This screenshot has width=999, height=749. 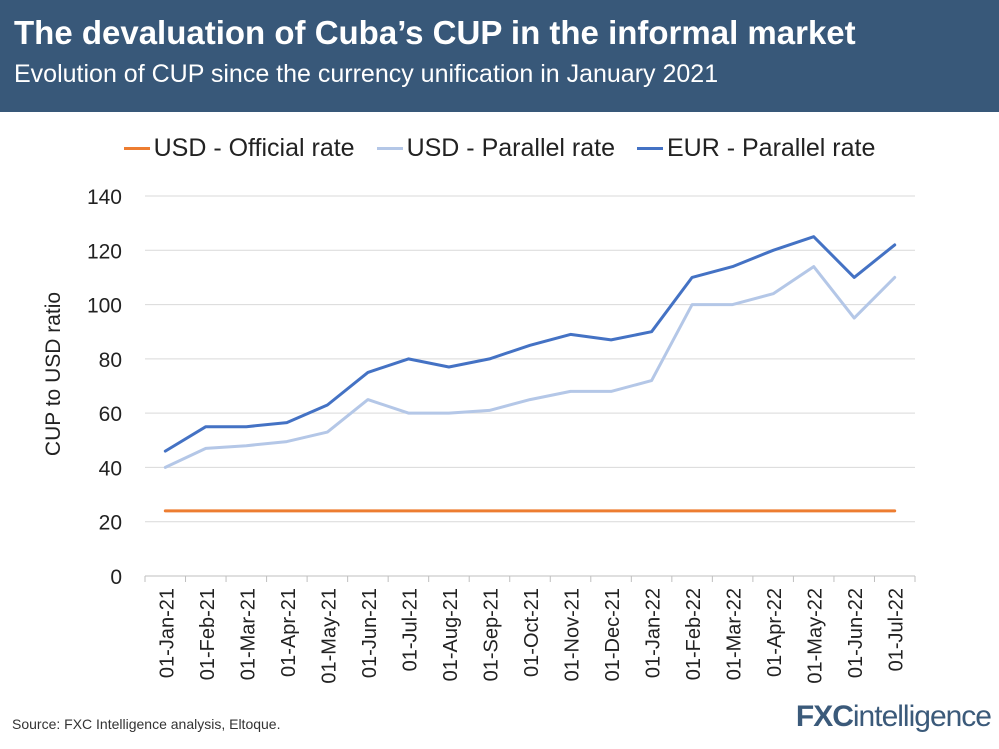 I want to click on y-tick-label-80: 80, so click(x=110, y=360).